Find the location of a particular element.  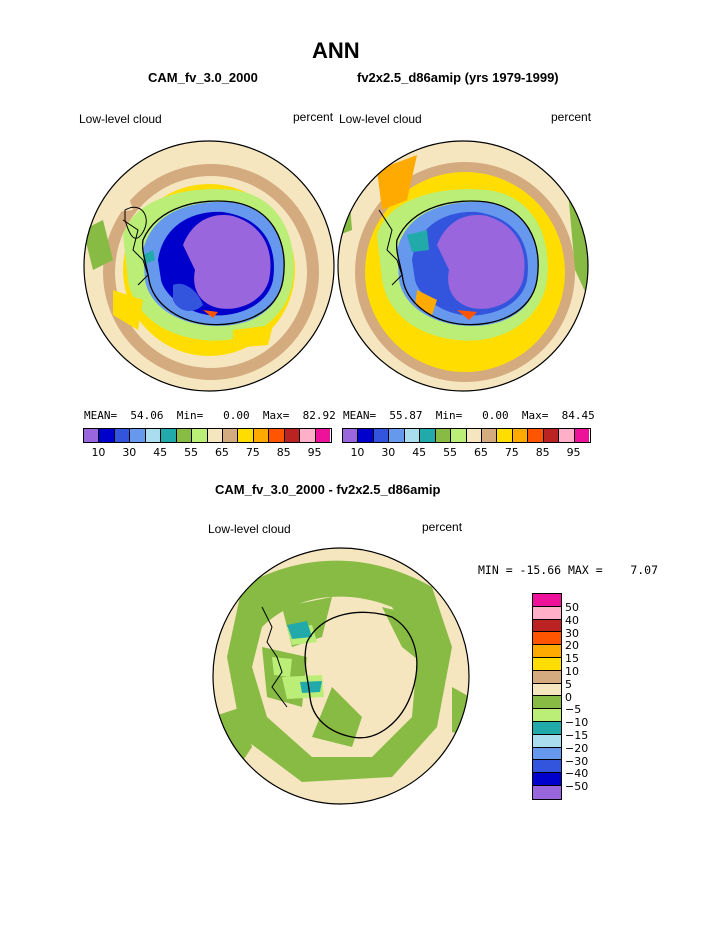

left-colorbar-tick-label: 45 is located at coordinates (160, 452).